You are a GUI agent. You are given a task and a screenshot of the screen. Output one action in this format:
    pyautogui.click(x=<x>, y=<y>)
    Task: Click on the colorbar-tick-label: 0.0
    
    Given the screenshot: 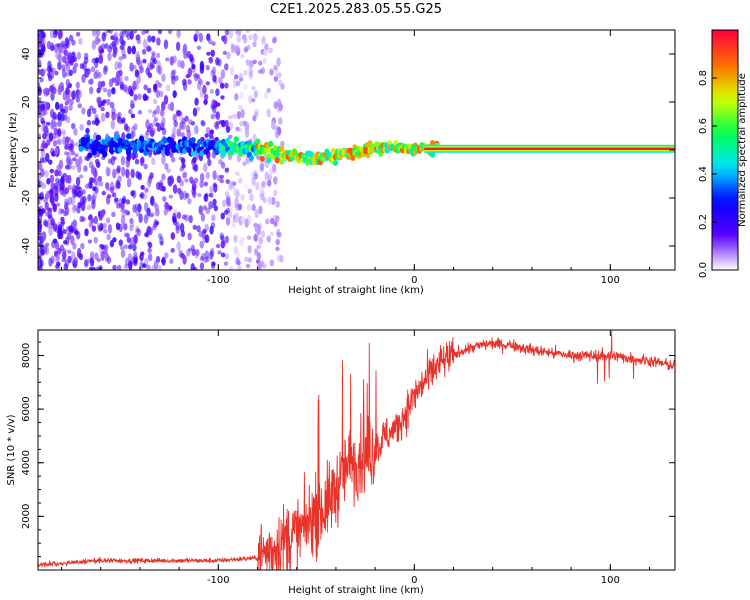 What is the action you would take?
    pyautogui.click(x=703, y=270)
    